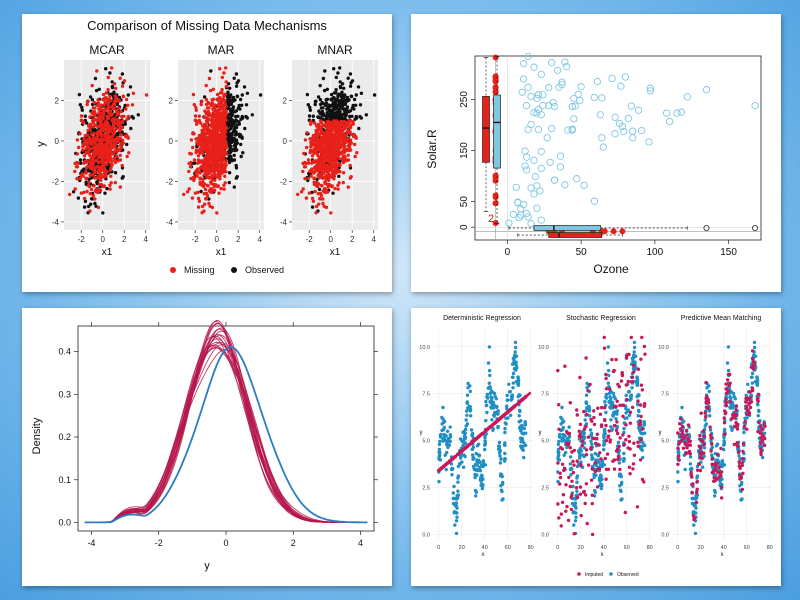 Image resolution: width=800 pixels, height=600 pixels. What do you see at coordinates (508, 548) in the screenshot?
I see `x-tick-label: 60` at bounding box center [508, 548].